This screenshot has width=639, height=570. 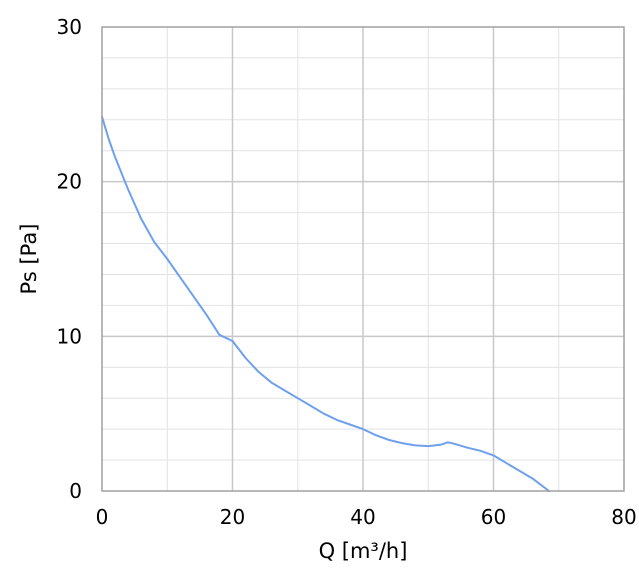 I want to click on y-axis-label: Ps [Pa], so click(x=29, y=259).